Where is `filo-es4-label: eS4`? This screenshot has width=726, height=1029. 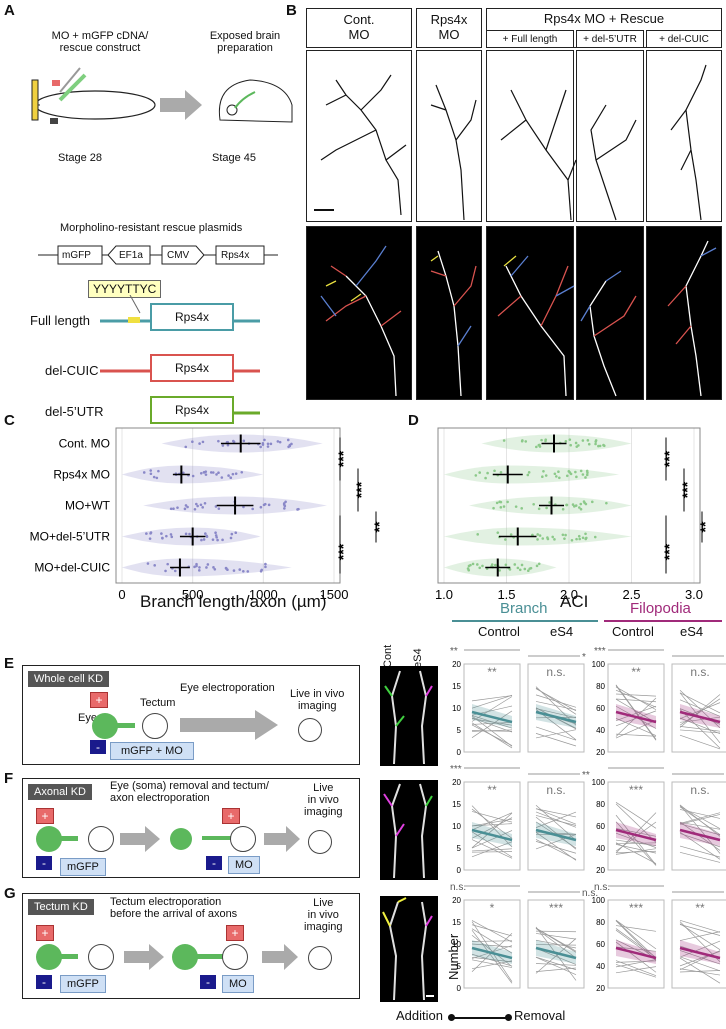
filo-es4-label: eS4 is located at coordinates (692, 631).